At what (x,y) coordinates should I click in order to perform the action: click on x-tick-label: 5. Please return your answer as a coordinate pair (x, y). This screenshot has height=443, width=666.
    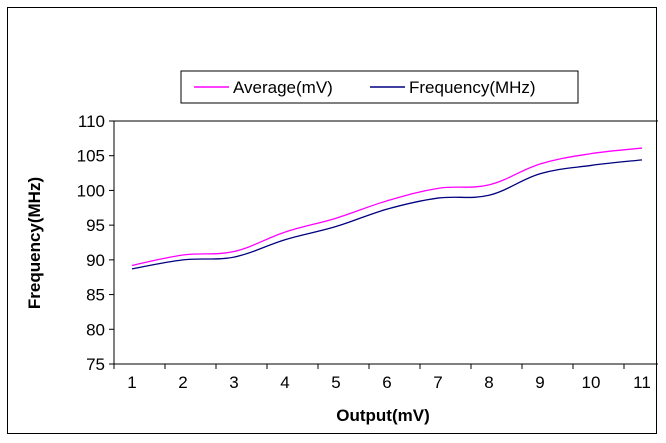
    Looking at the image, I should click on (335, 382).